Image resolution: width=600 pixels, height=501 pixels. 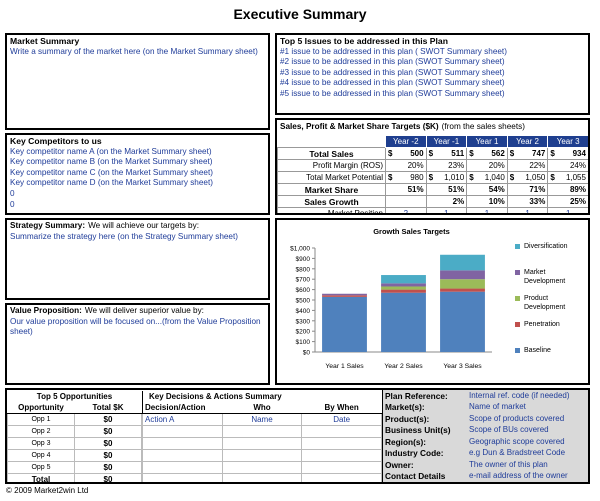 What do you see at coordinates (331, 177) in the screenshot?
I see `row-label: Total Market Potential` at bounding box center [331, 177].